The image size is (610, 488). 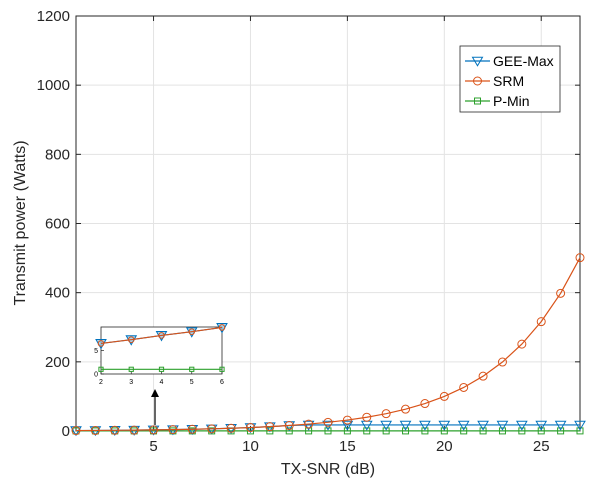 What do you see at coordinates (101, 382) in the screenshot?
I see `inset-x-tick-label: 2` at bounding box center [101, 382].